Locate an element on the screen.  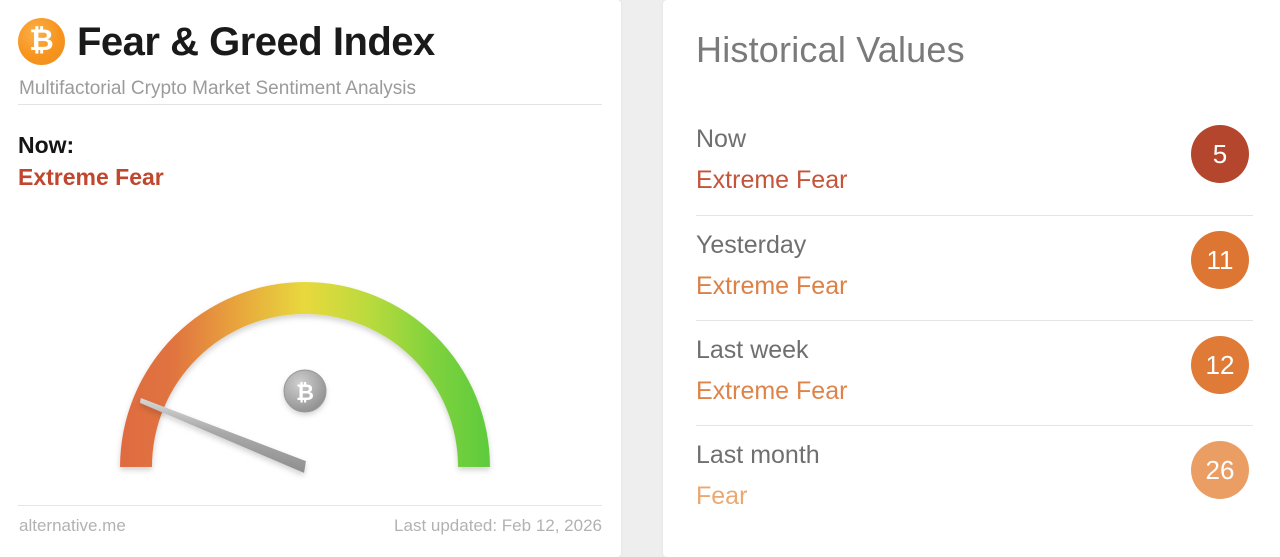
history-value-badge: 26 is located at coordinates (1220, 470).